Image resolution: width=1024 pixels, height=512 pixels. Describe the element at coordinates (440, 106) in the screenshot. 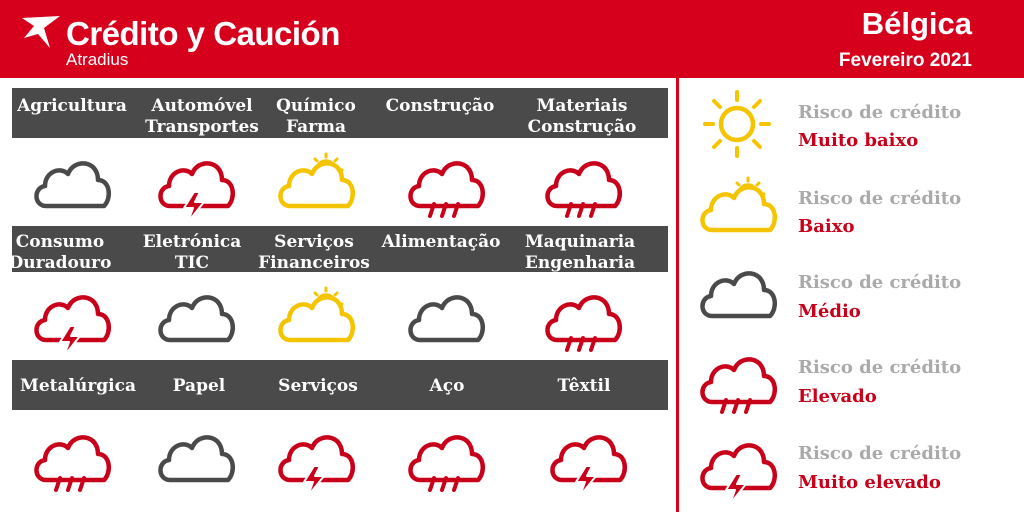

I see `sector-label: Construção` at that location.